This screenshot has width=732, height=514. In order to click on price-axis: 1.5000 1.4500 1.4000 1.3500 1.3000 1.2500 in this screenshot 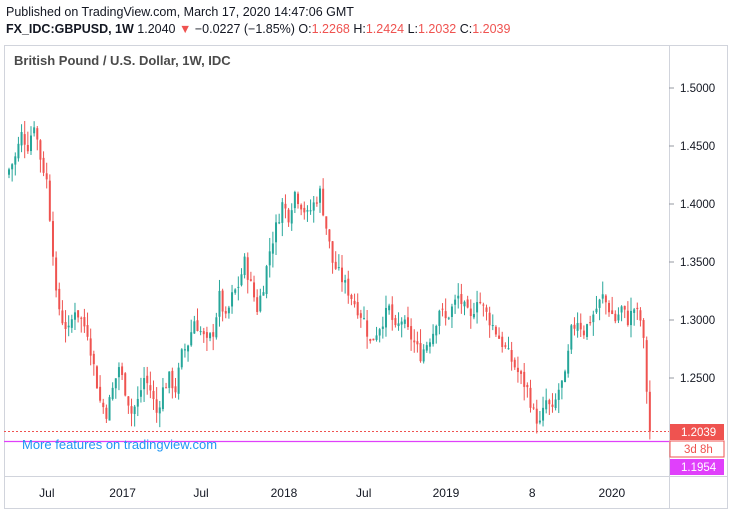, I will do `click(692, 234)`.